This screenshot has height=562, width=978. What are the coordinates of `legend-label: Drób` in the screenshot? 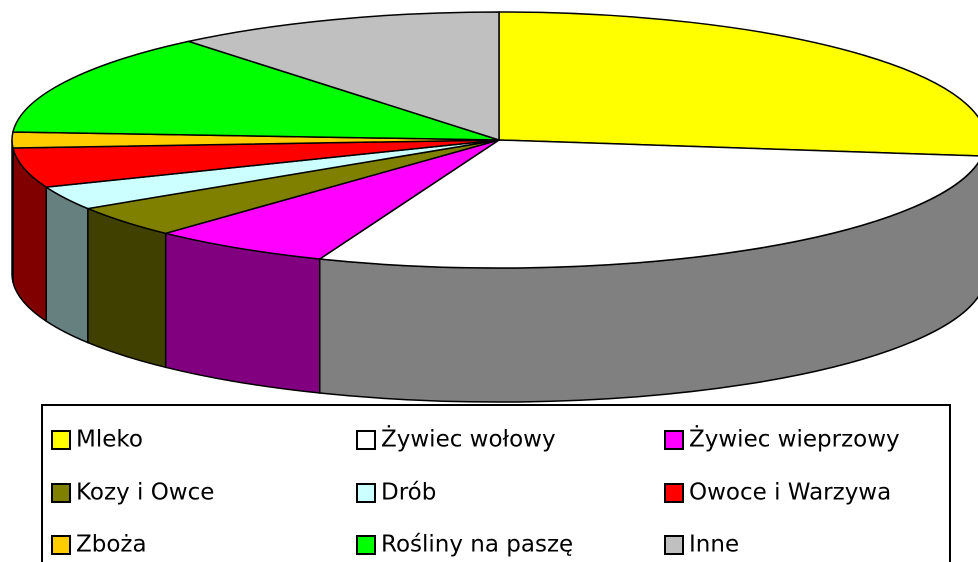 It's located at (408, 493).